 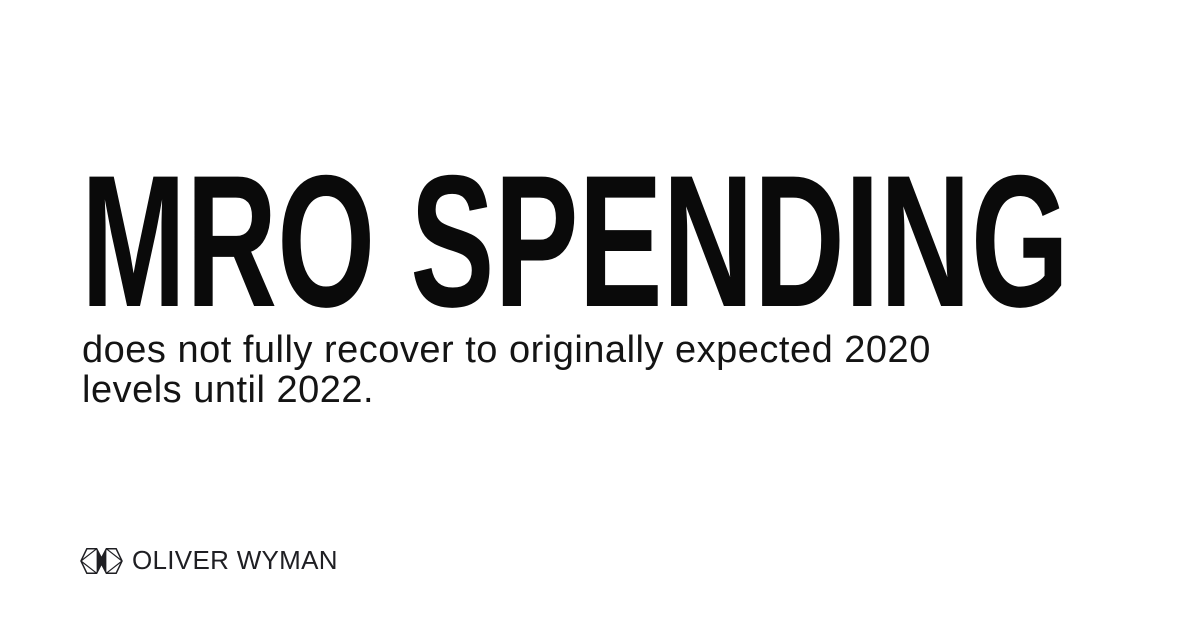 I want to click on oliver-wyman-double-hexagon-icon, so click(x=101, y=560).